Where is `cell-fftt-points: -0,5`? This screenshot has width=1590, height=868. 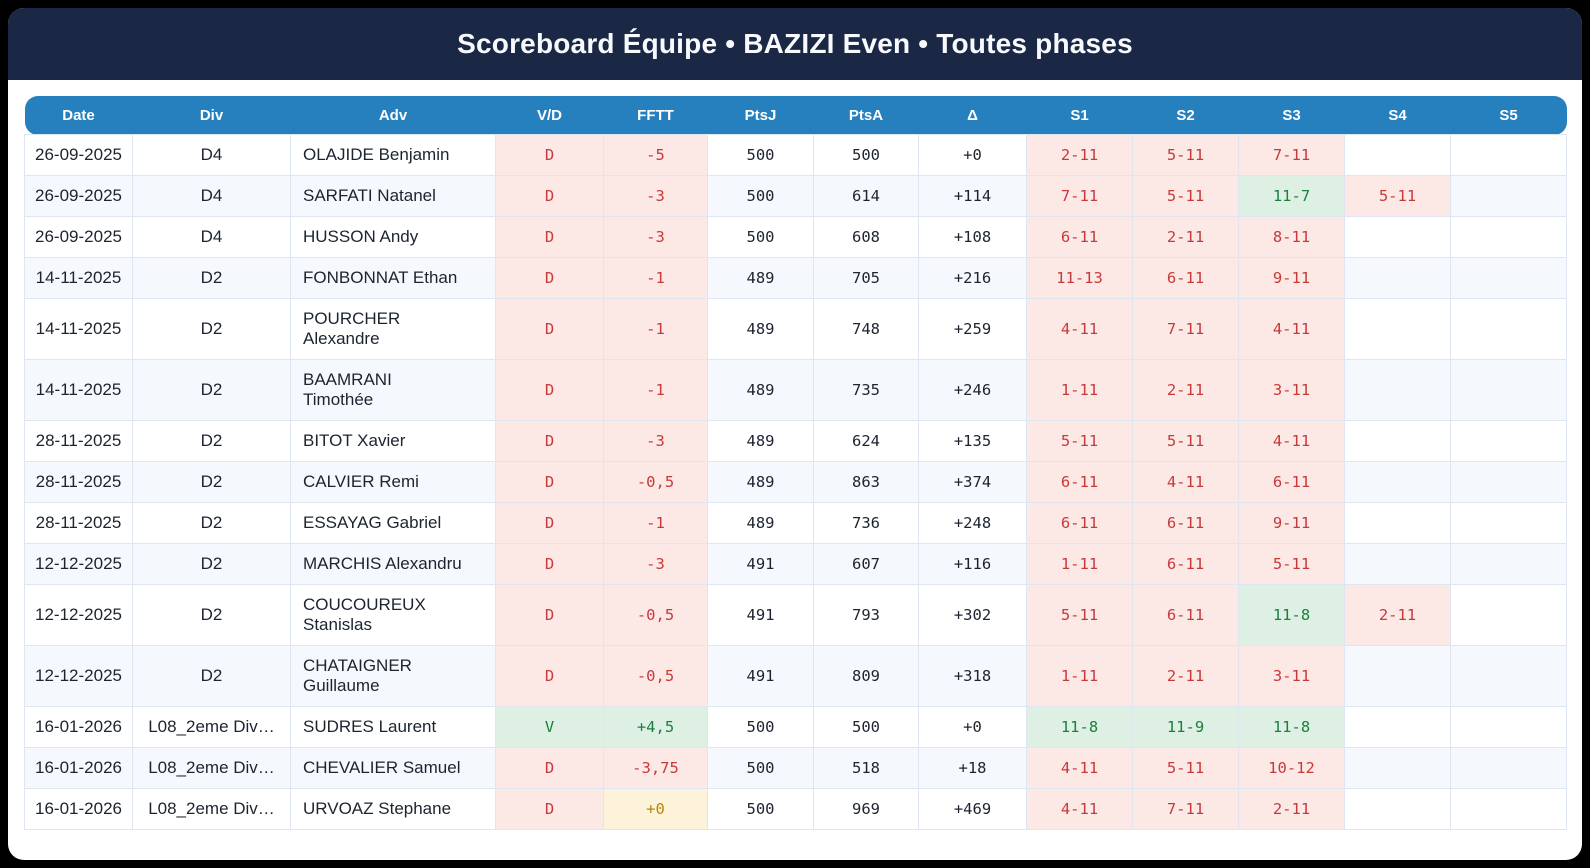 cell-fftt-points: -0,5 is located at coordinates (655, 615).